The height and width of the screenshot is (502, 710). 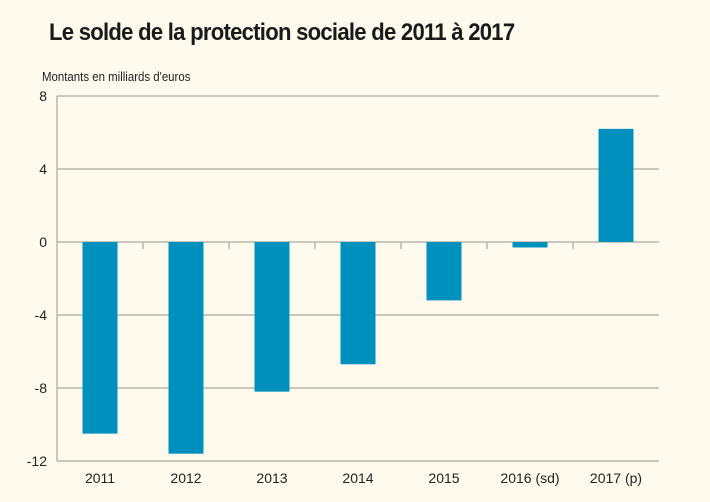 I want to click on y-tick-label: 4, so click(x=43, y=169).